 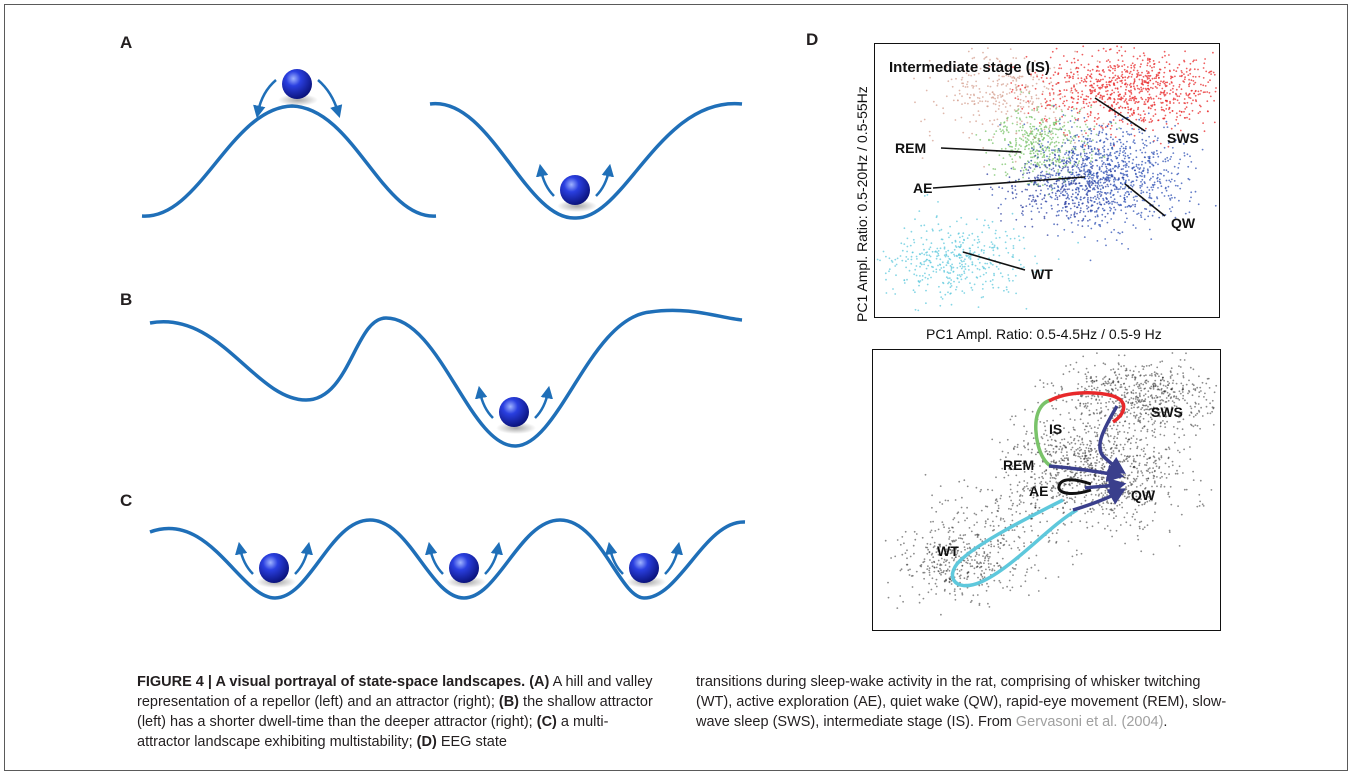 I want to click on arrow-left-icon, so click(x=614, y=558).